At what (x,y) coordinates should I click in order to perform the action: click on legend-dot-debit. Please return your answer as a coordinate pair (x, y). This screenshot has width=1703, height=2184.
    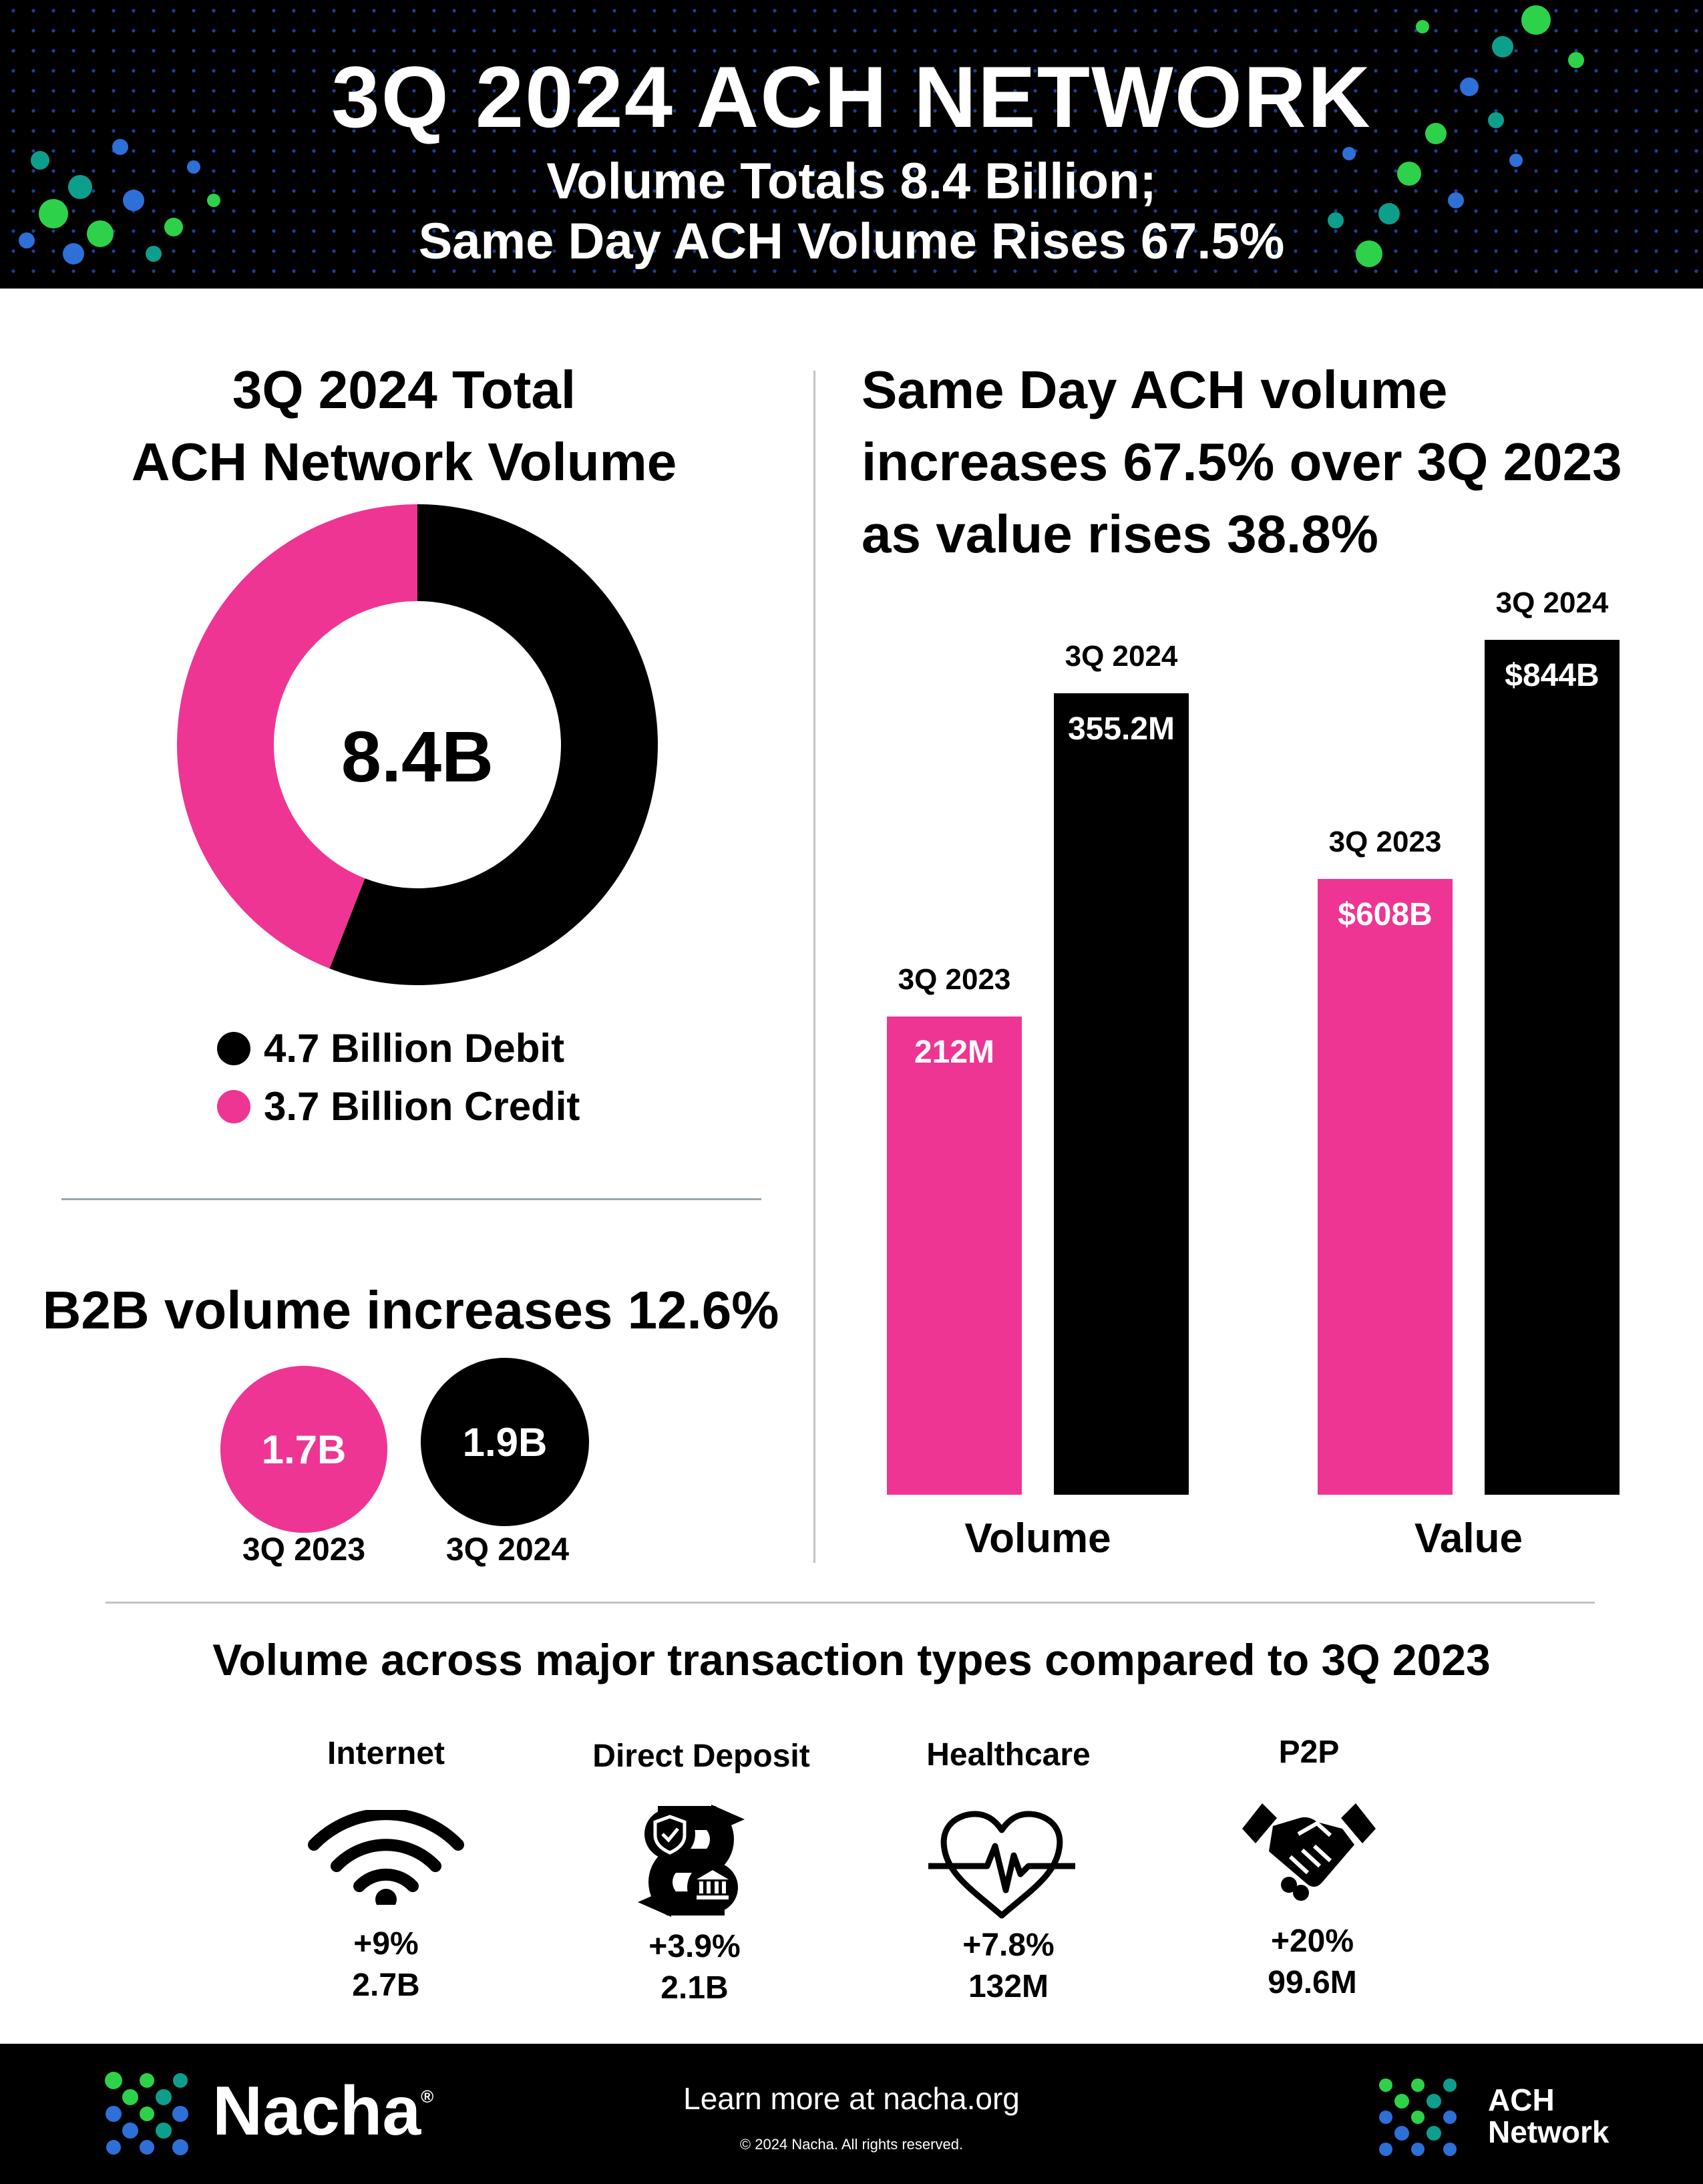
    Looking at the image, I should click on (233, 1048).